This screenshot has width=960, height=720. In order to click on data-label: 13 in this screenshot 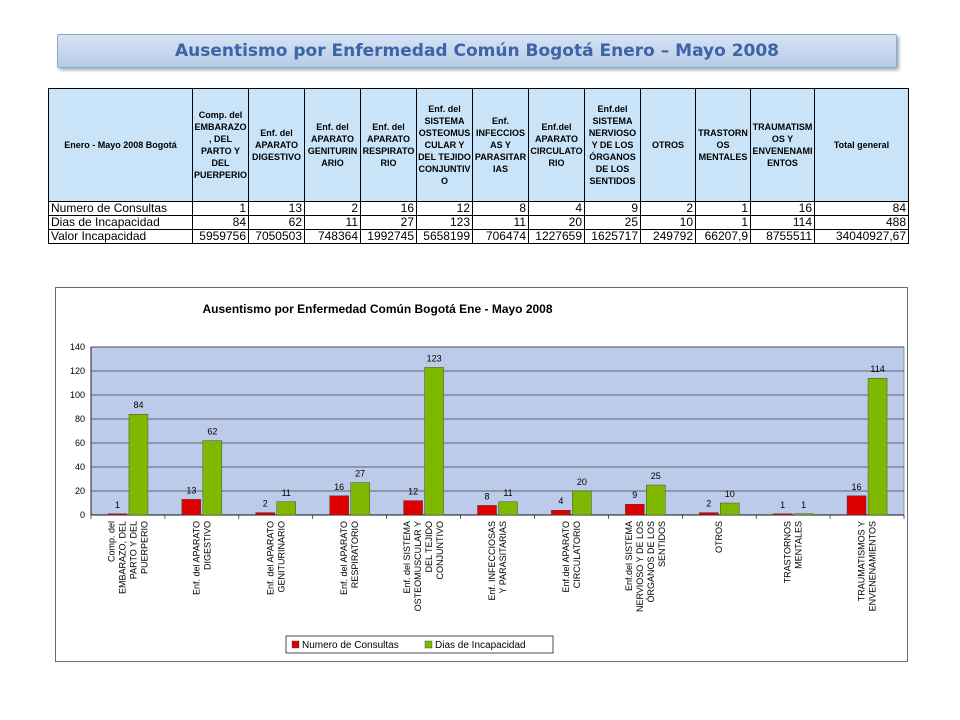, I will do `click(191, 490)`.